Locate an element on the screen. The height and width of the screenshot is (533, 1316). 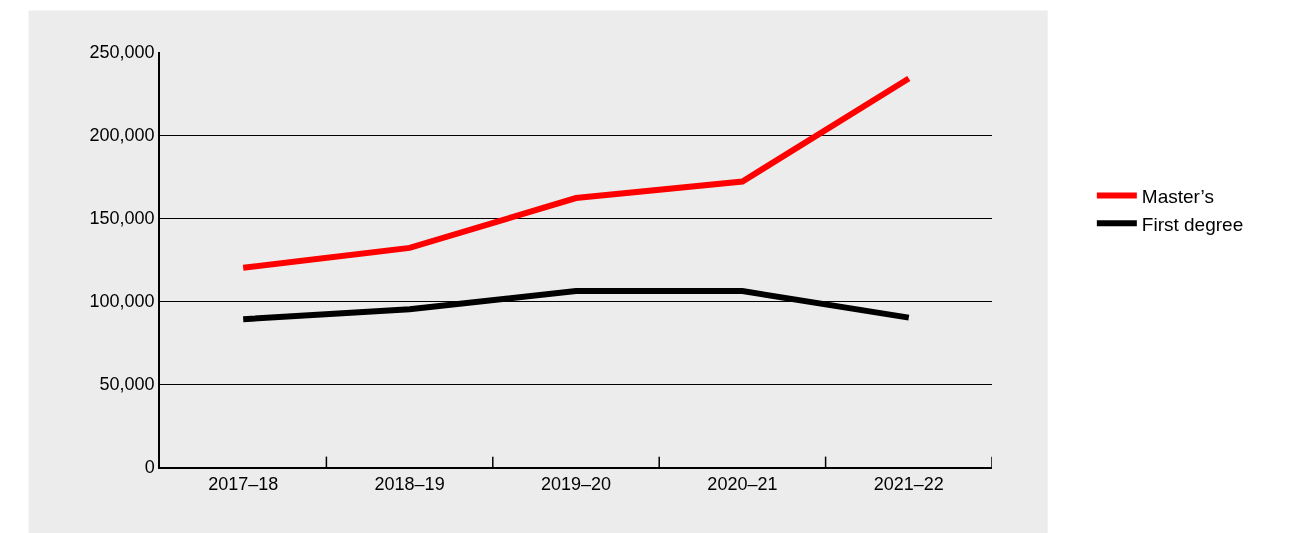
y-tick-label: 0 is located at coordinates (149, 467).